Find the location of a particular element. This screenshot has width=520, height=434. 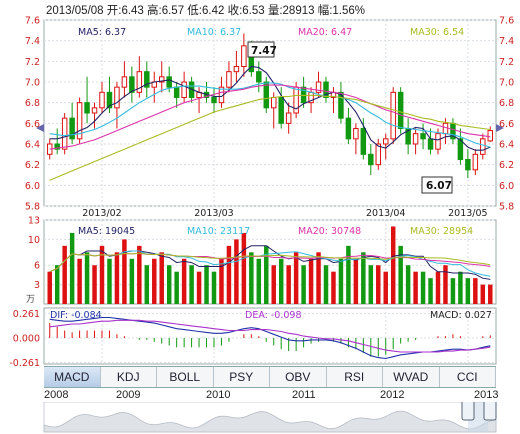

price-tick-left: 6.4 is located at coordinates (32, 145).